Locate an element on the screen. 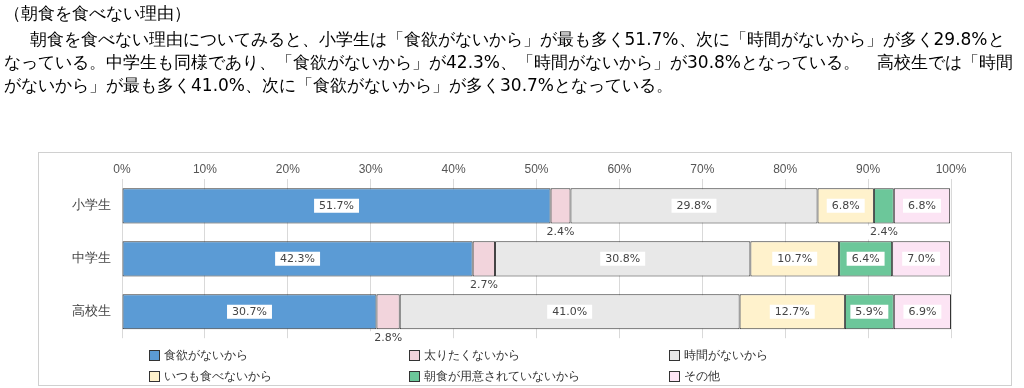  data-label: 7.0% is located at coordinates (921, 258).